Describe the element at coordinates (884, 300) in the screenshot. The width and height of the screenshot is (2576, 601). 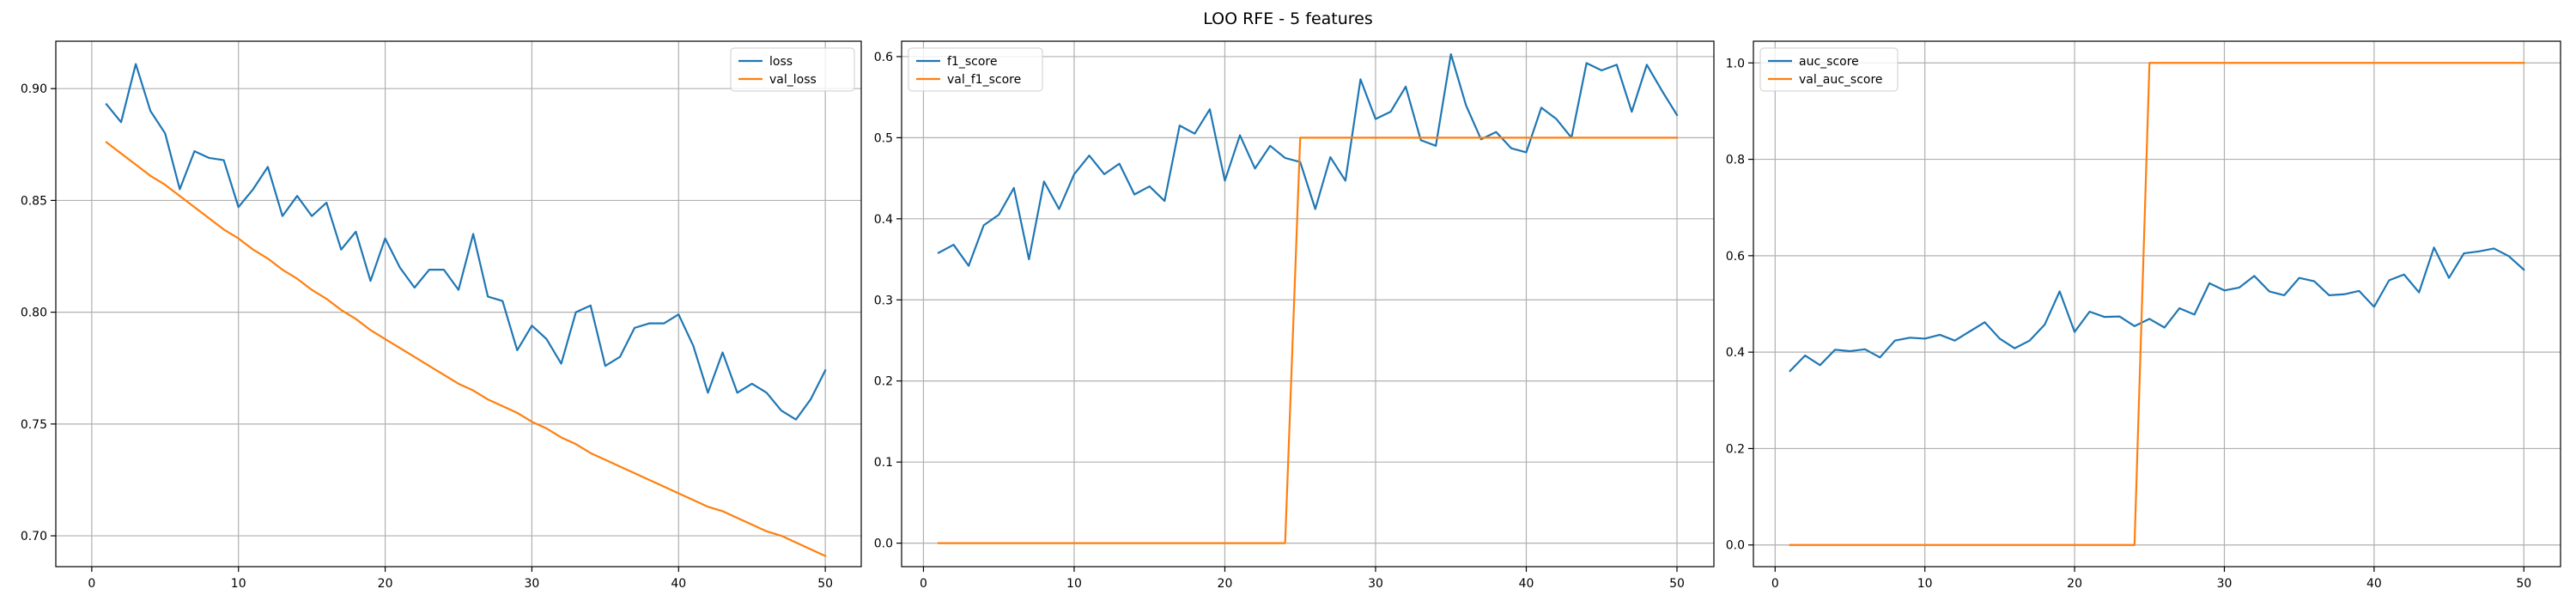
I see `f1-score-y-tick-label: 0.3` at that location.